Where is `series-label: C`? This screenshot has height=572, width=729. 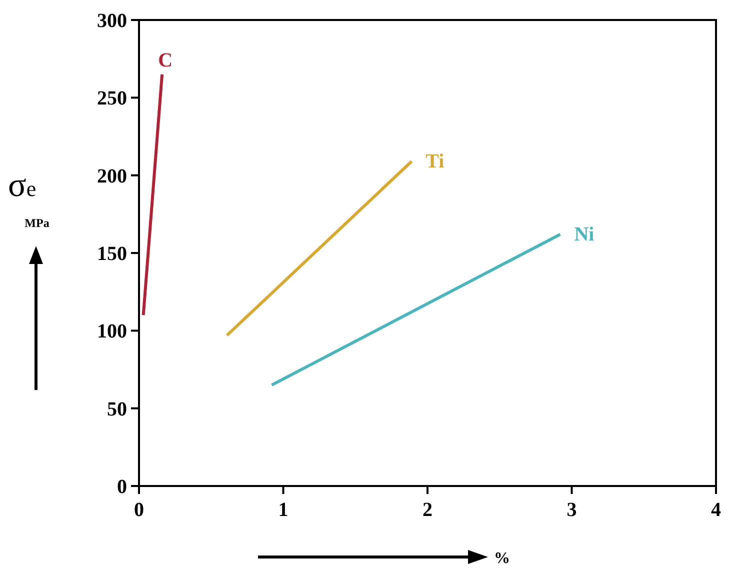
series-label: C is located at coordinates (165, 60).